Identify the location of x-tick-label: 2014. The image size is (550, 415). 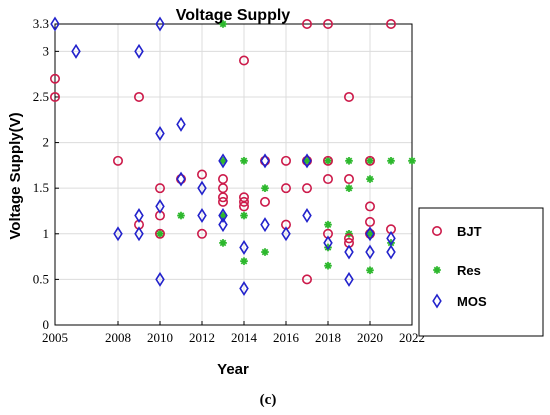
(244, 337).